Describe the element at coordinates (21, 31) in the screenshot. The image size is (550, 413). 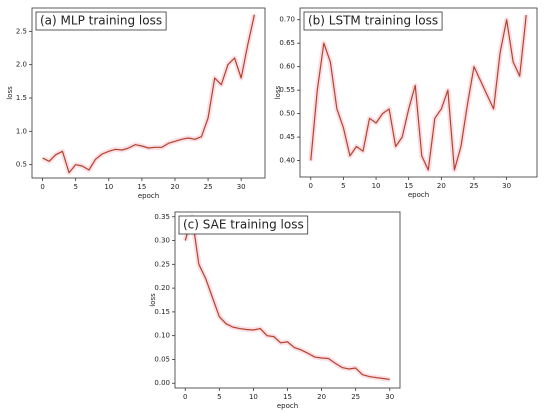
I see `y-tick-label: 2.5` at that location.